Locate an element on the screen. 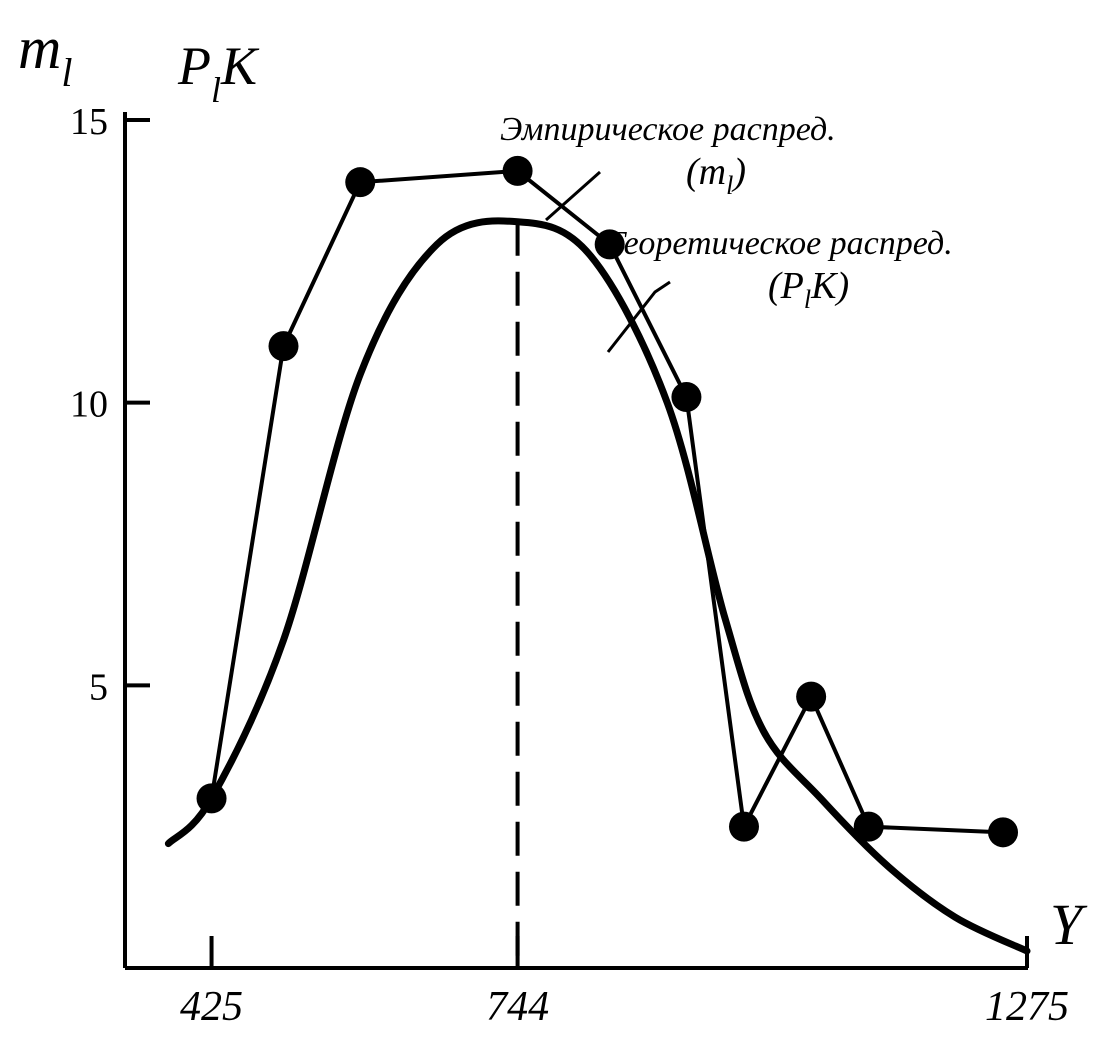 The height and width of the screenshot is (1056, 1111). legend-empirical-symbol: (ml) is located at coordinates (716, 175).